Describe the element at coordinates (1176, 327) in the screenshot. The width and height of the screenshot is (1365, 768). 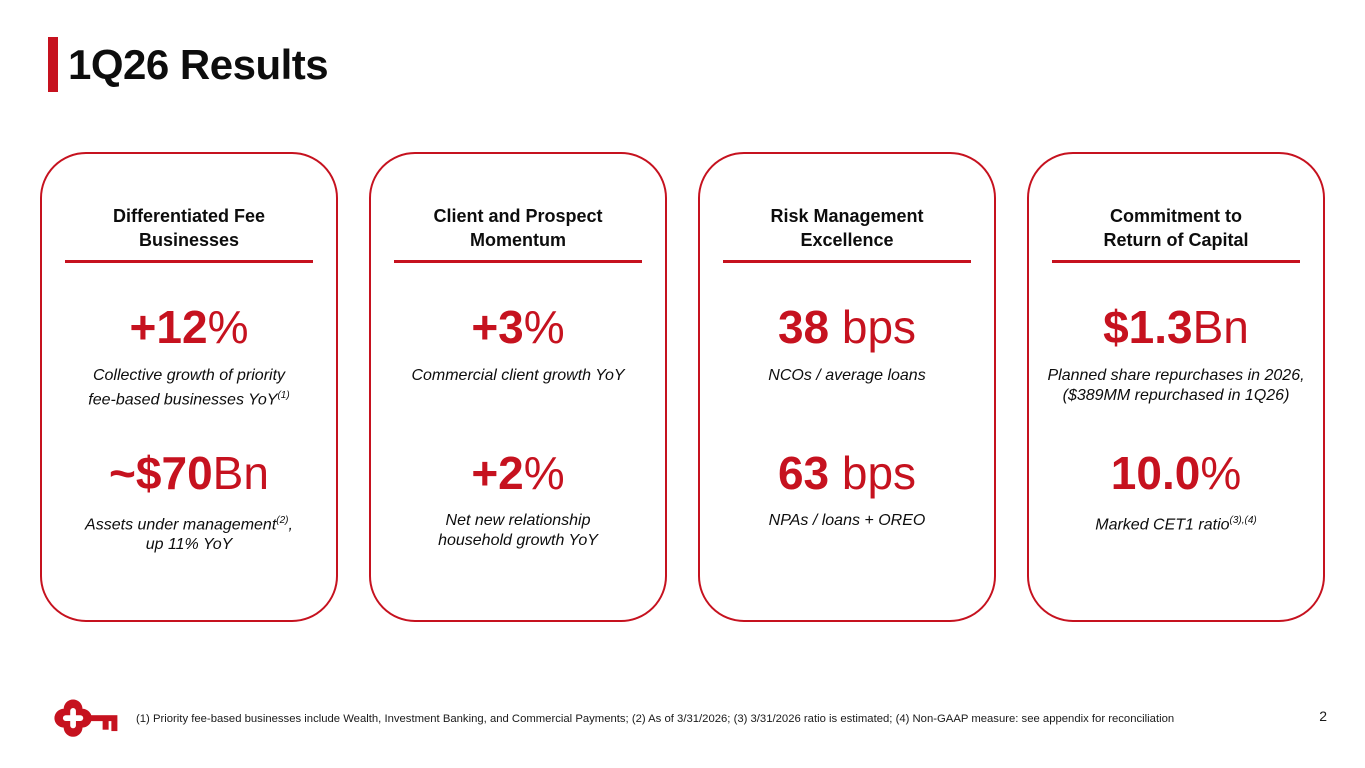
I see `stat-value: $1.3Bn` at that location.